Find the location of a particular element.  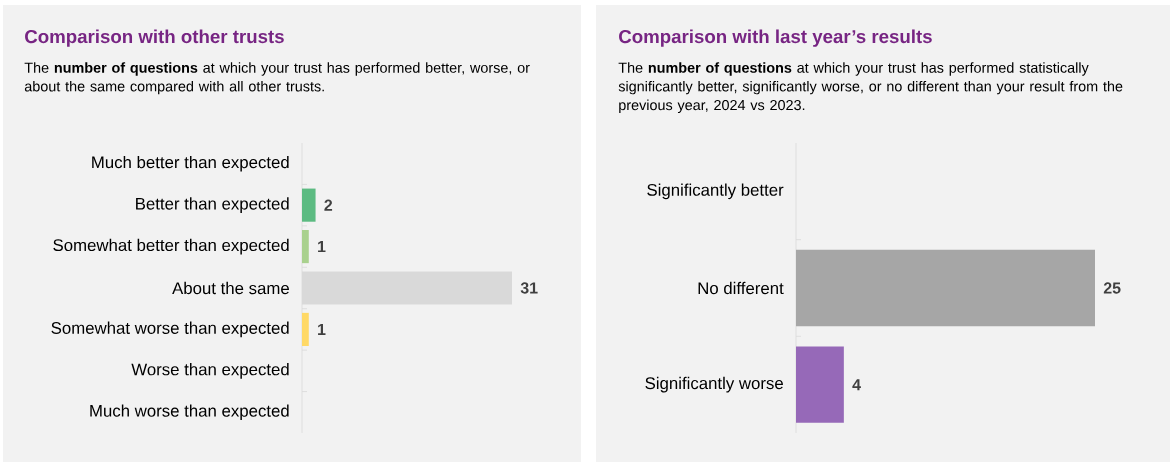

data-label: 25 is located at coordinates (1112, 288).